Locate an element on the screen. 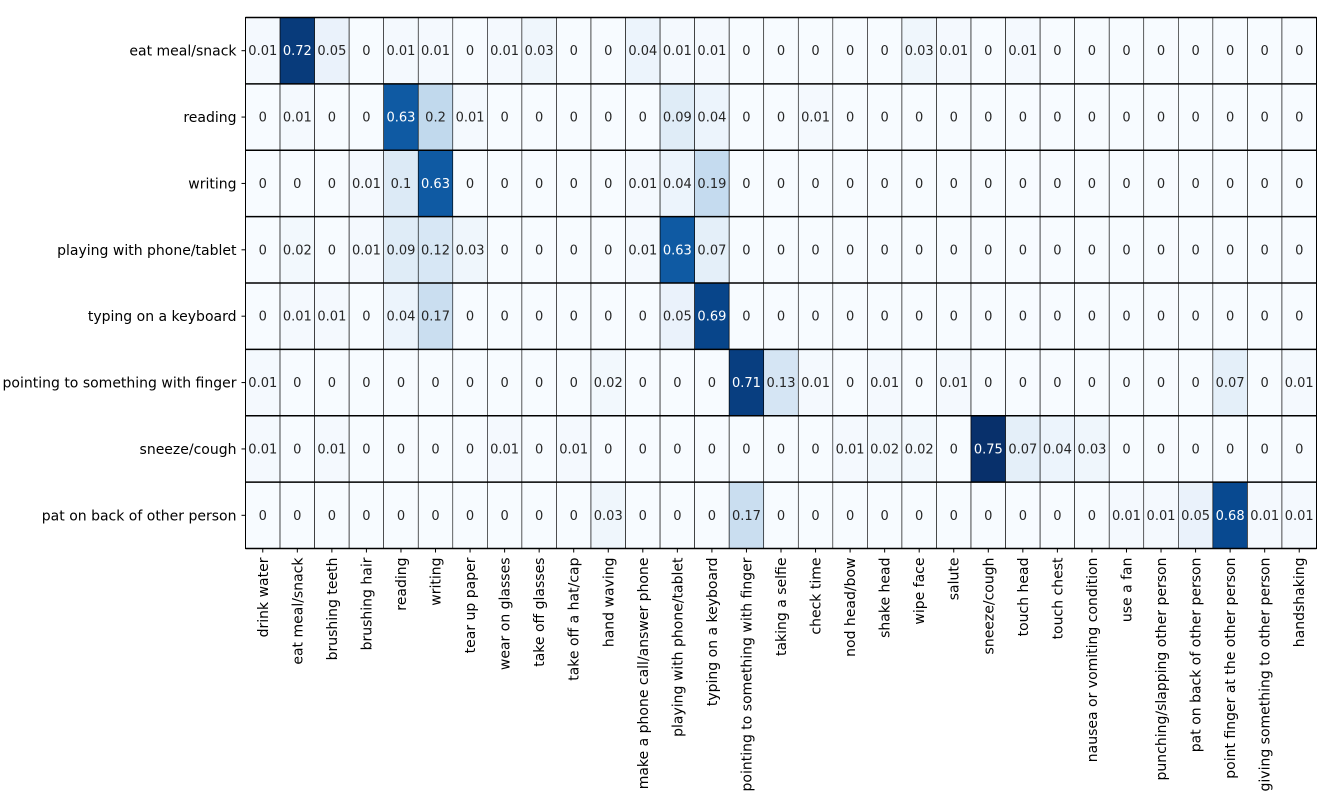  column-label: taking a selfie is located at coordinates (782, 607).